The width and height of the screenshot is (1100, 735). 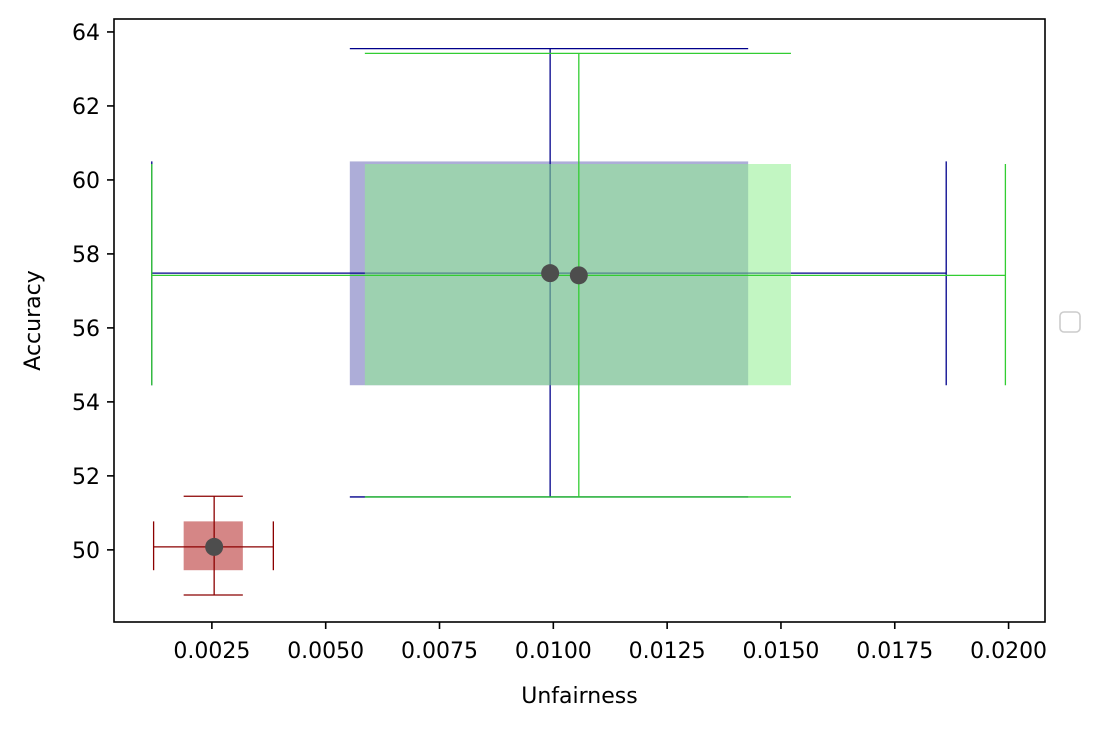 I want to click on y-axis-ticks: 50 52 54 56 58 60 62 64, so click(x=93, y=292).